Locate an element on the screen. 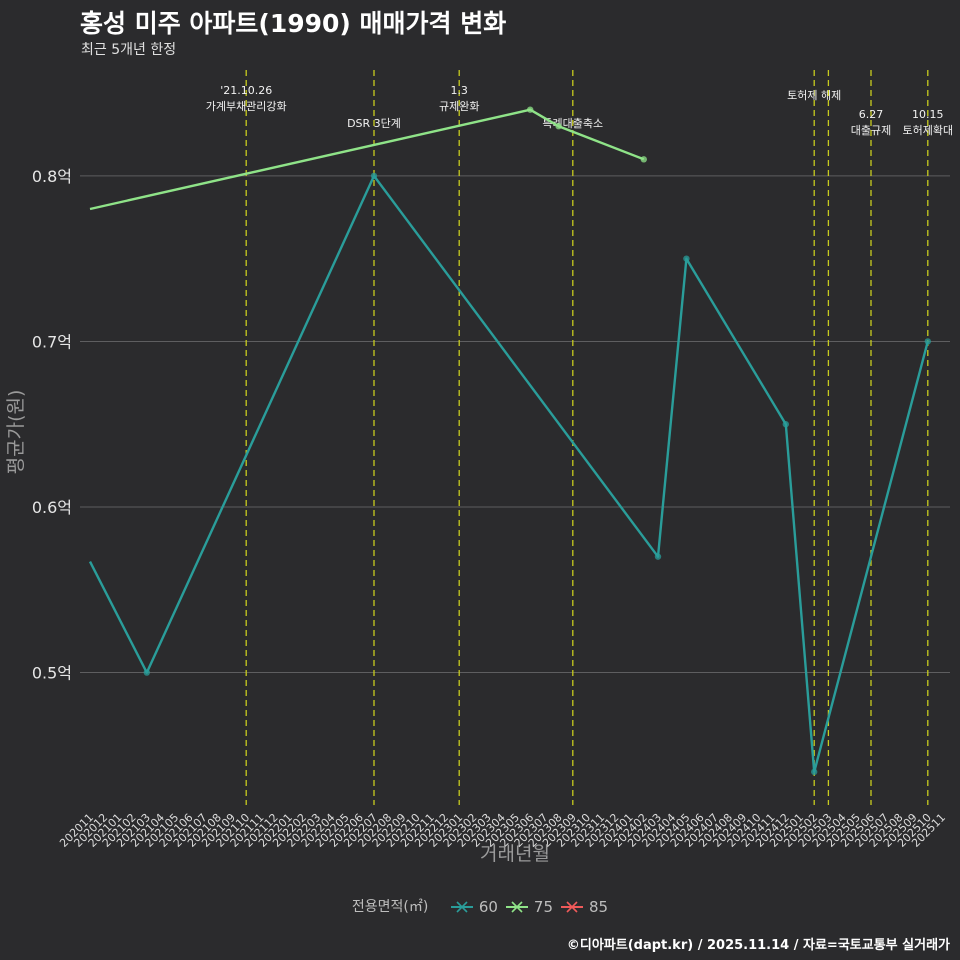 This screenshot has width=960, height=960. event-label: 1.3 is located at coordinates (459, 90).